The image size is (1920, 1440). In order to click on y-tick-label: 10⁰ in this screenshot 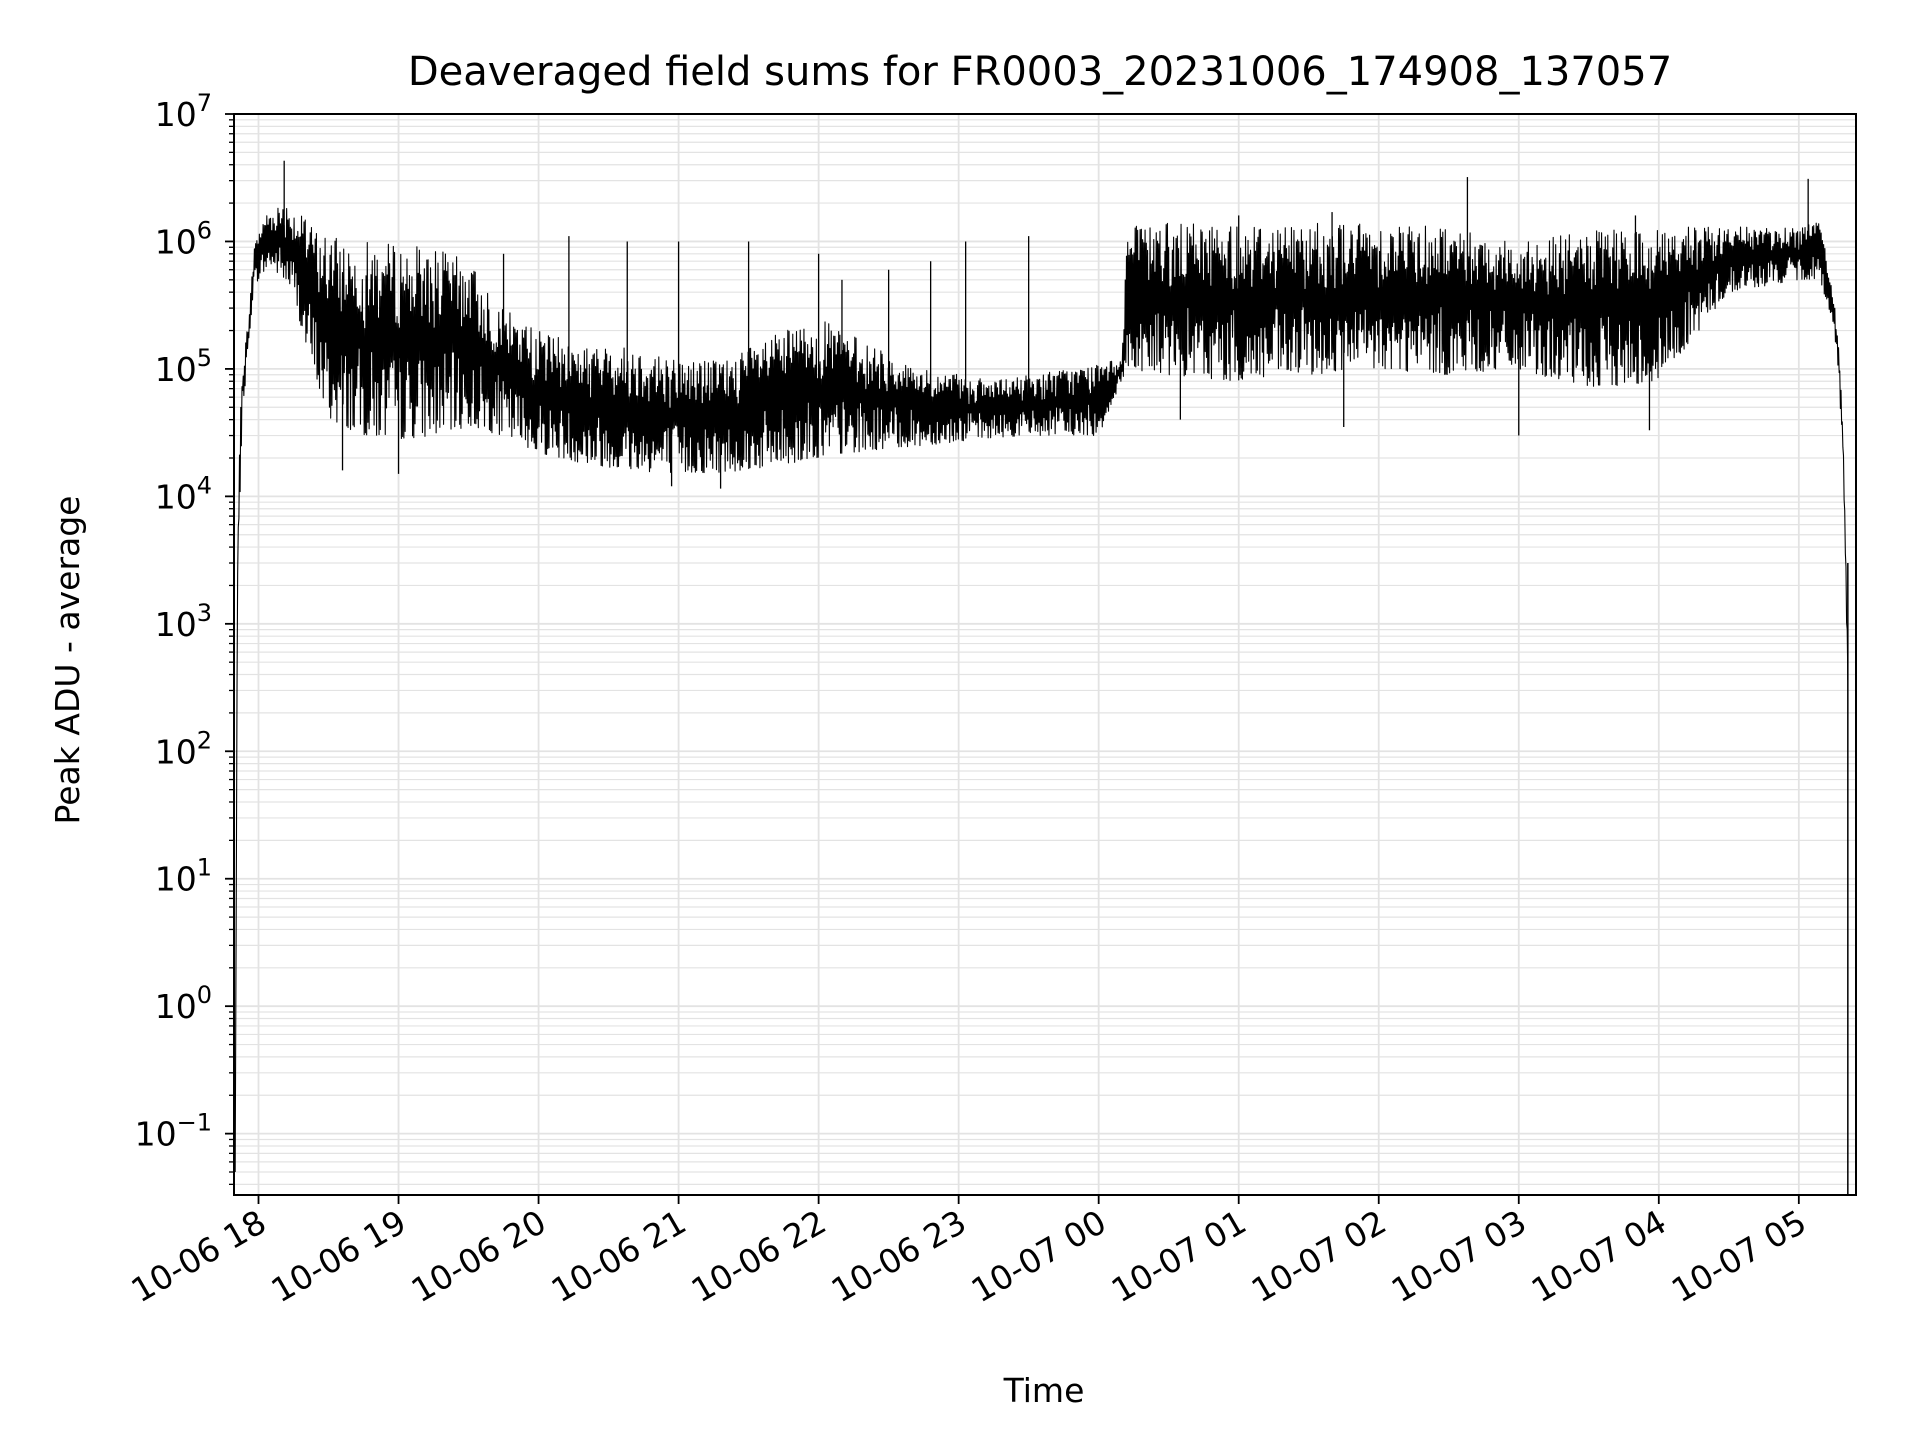, I will do `click(183, 1003)`.